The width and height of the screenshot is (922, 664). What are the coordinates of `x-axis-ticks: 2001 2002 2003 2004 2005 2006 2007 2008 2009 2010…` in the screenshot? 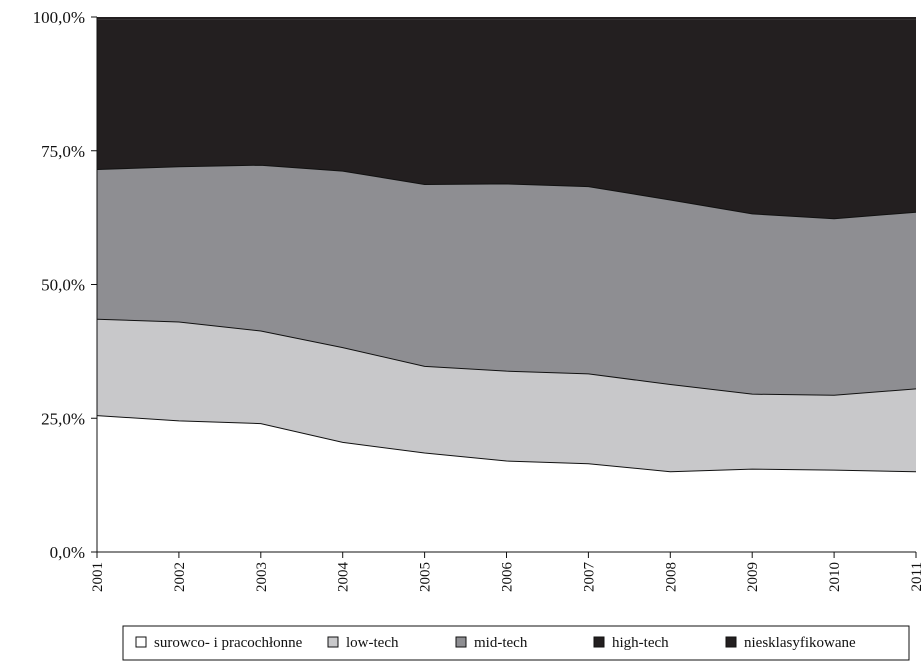 It's located at (506, 572).